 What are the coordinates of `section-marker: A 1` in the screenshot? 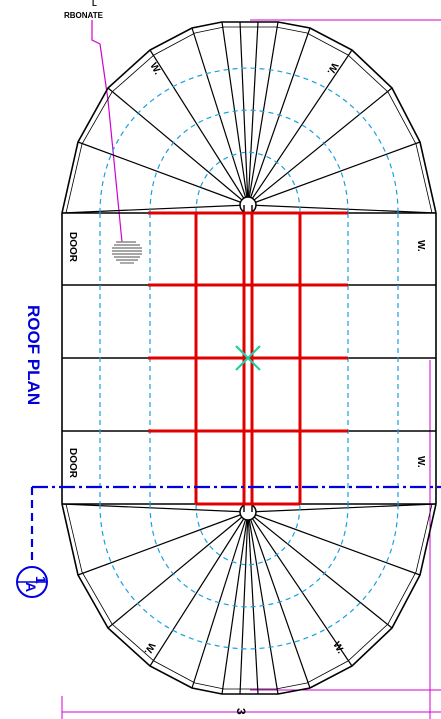 It's located at (32, 582).